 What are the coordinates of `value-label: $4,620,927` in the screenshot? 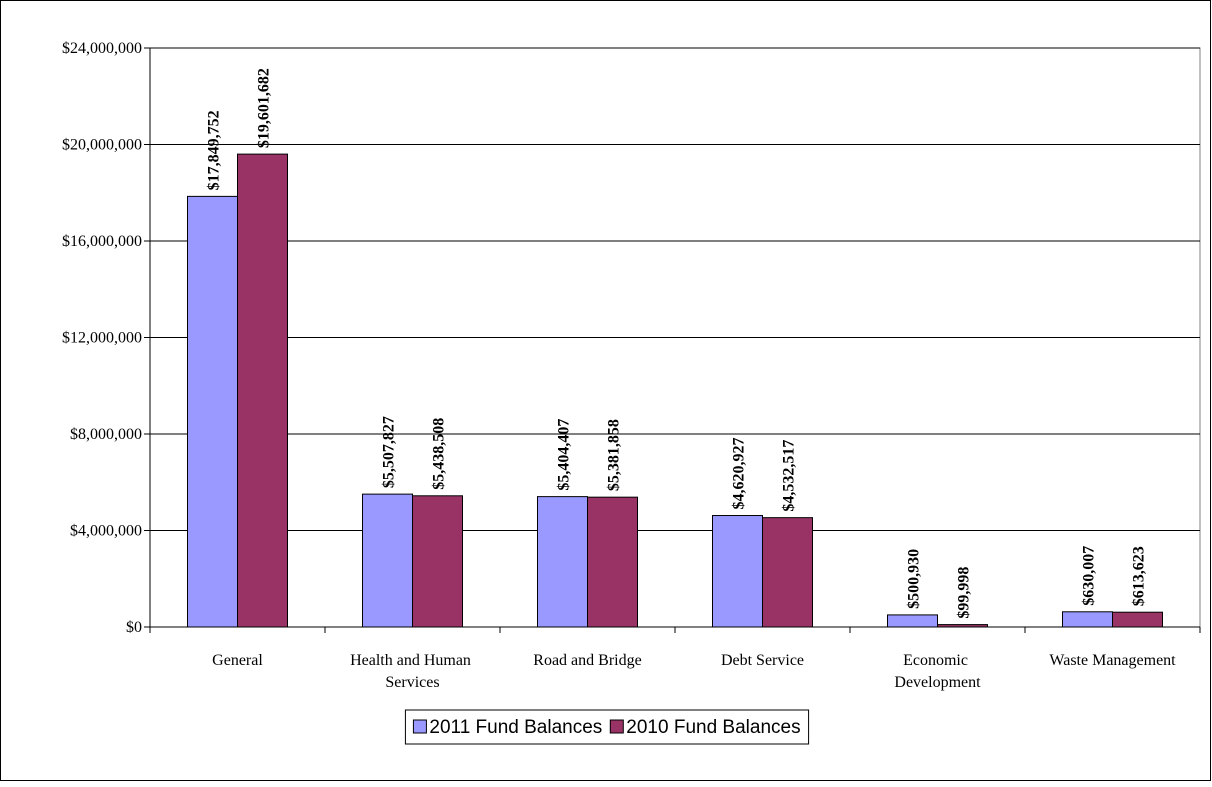 It's located at (739, 474).